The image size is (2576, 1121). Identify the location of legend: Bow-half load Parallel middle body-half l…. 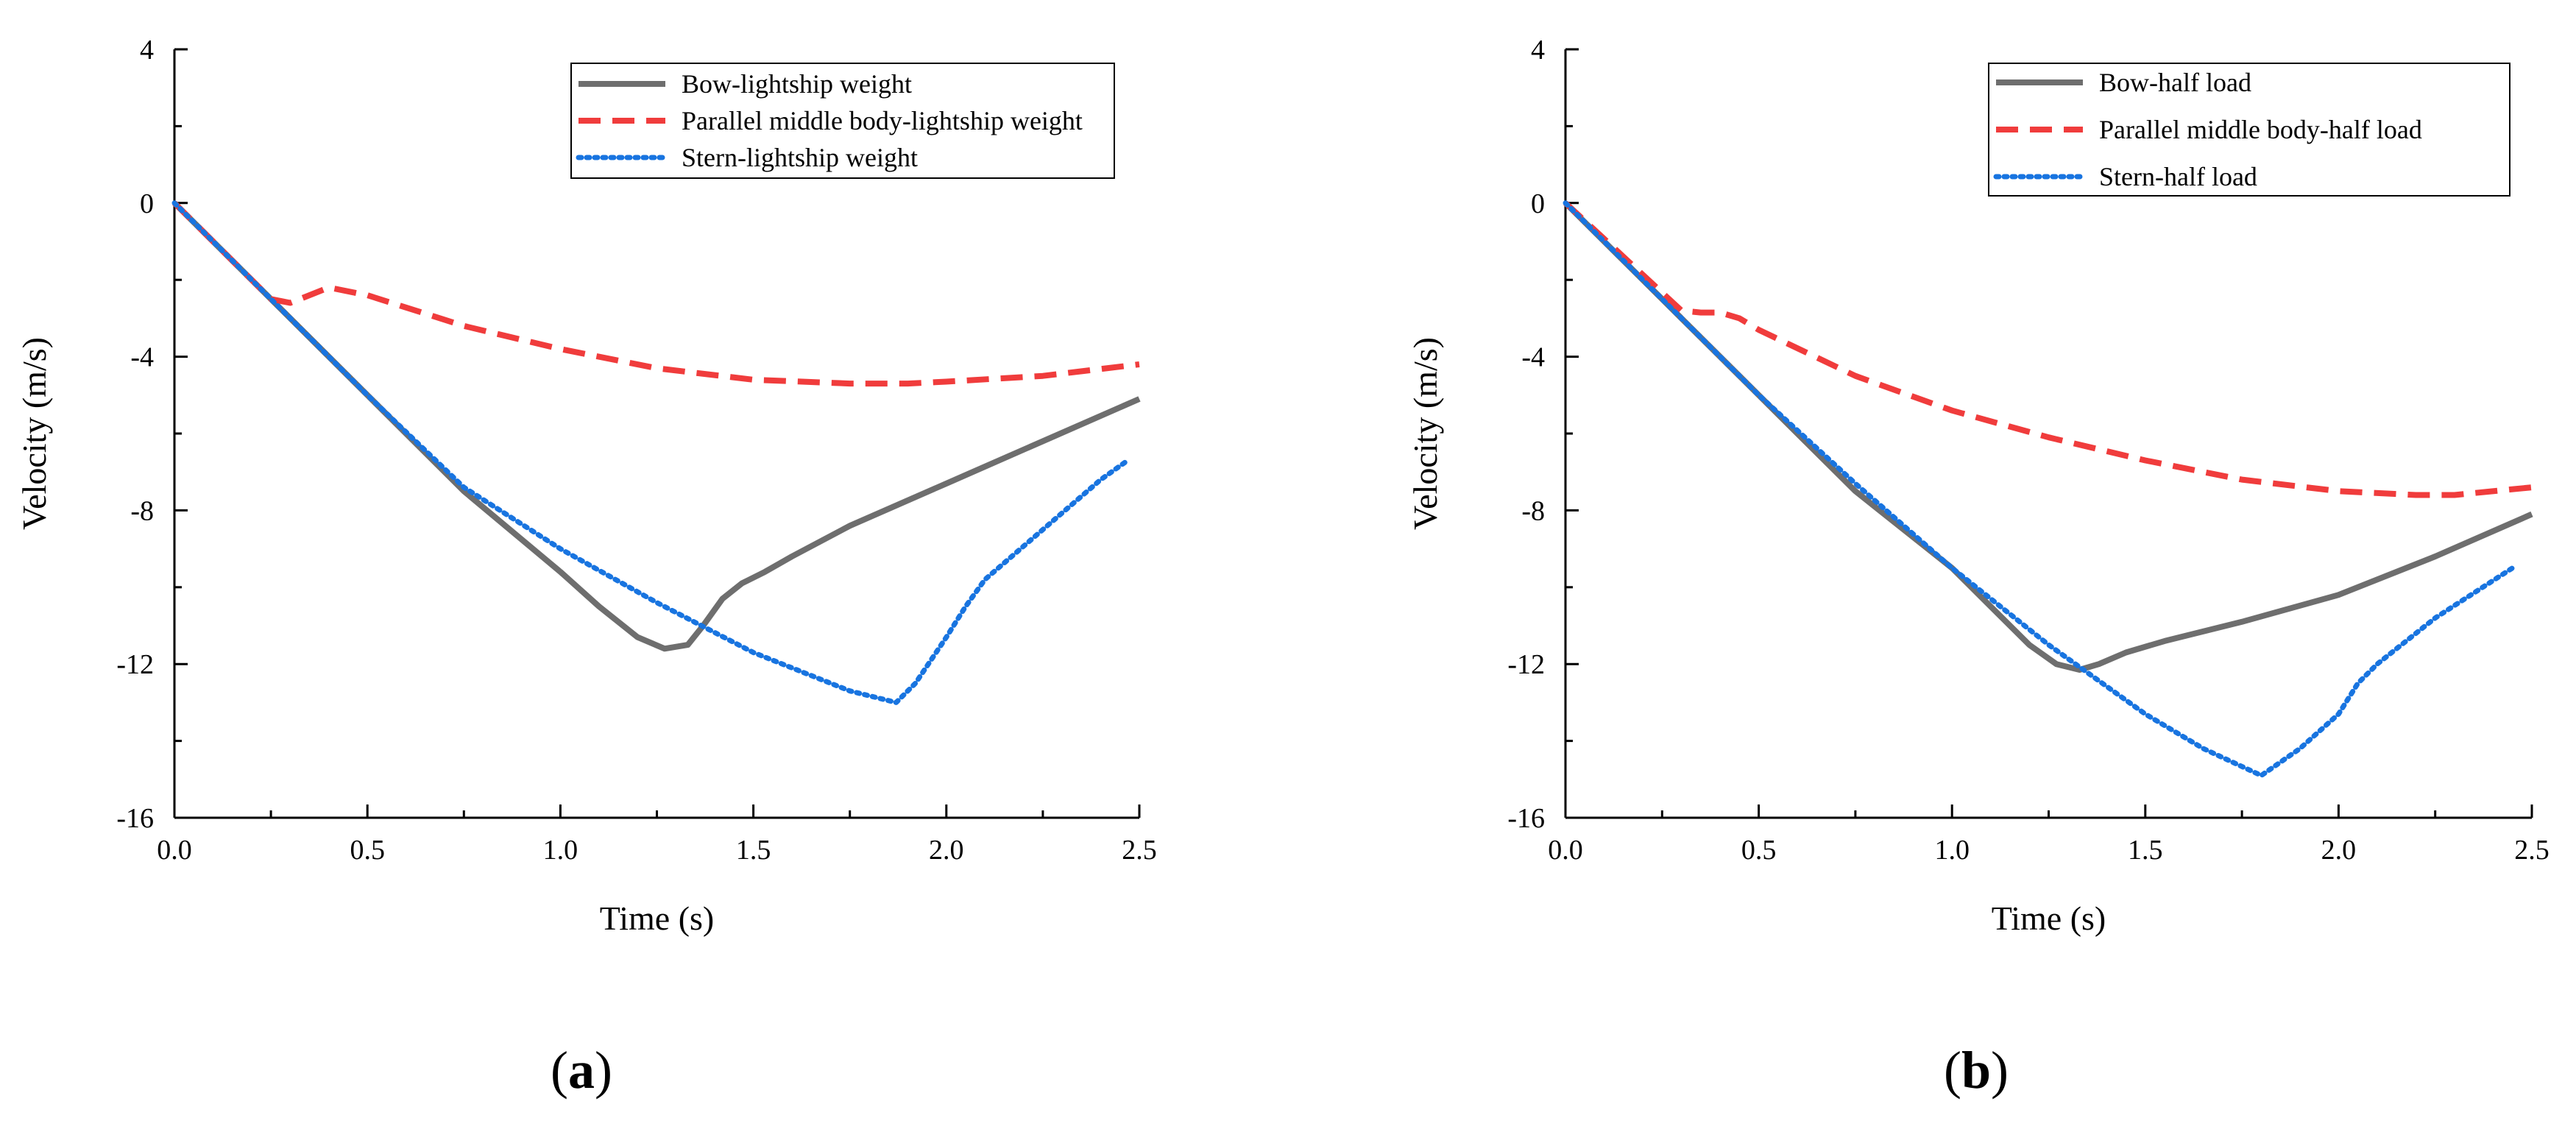
(2249, 130).